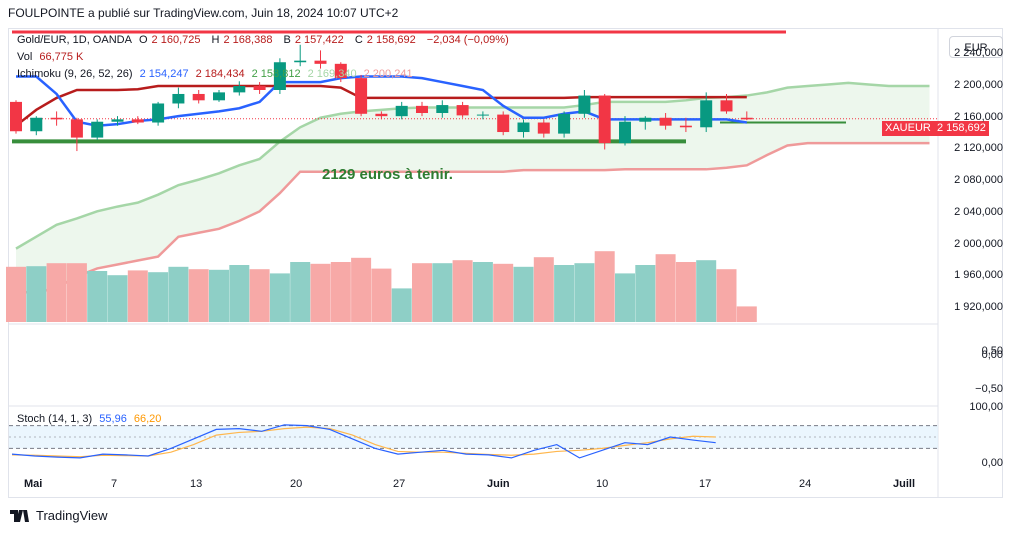  What do you see at coordinates (25, 57) in the screenshot?
I see `legend-vol-label: Vol` at bounding box center [25, 57].